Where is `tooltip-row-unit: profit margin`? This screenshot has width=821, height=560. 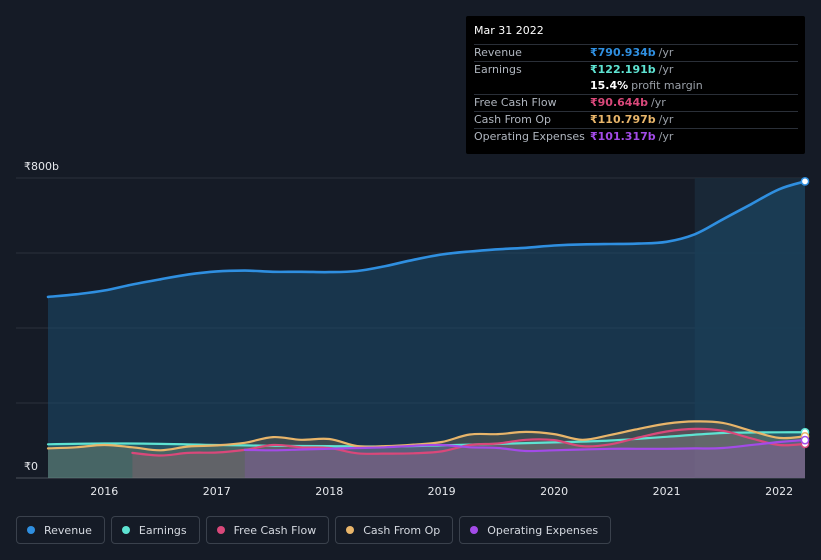 tooltip-row-unit: profit margin is located at coordinates (667, 85).